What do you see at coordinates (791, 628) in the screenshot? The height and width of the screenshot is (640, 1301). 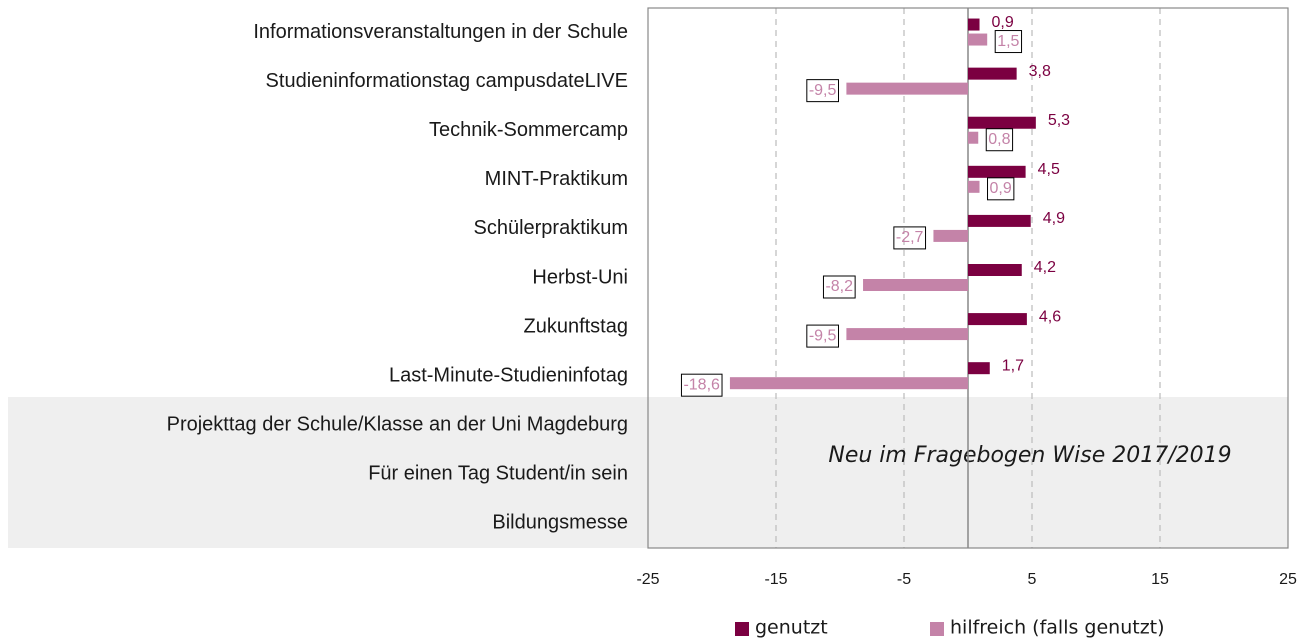 I see `legend-label: genutzt` at bounding box center [791, 628].